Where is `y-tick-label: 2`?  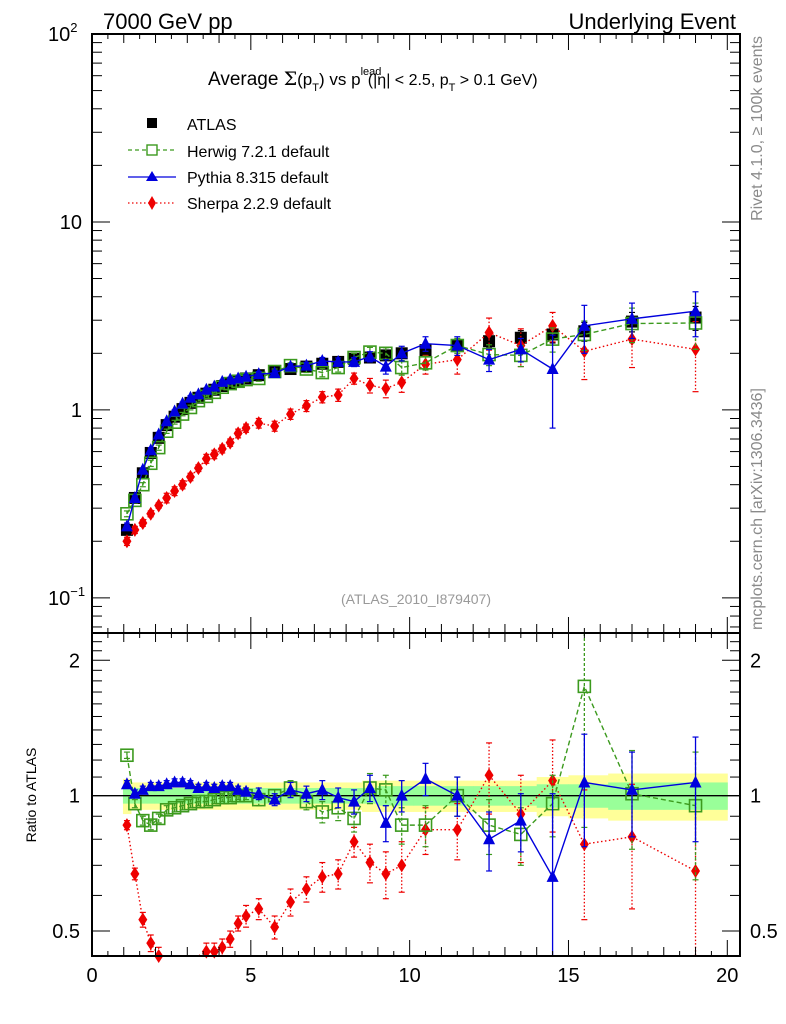
y-tick-label: 2 is located at coordinates (74, 661).